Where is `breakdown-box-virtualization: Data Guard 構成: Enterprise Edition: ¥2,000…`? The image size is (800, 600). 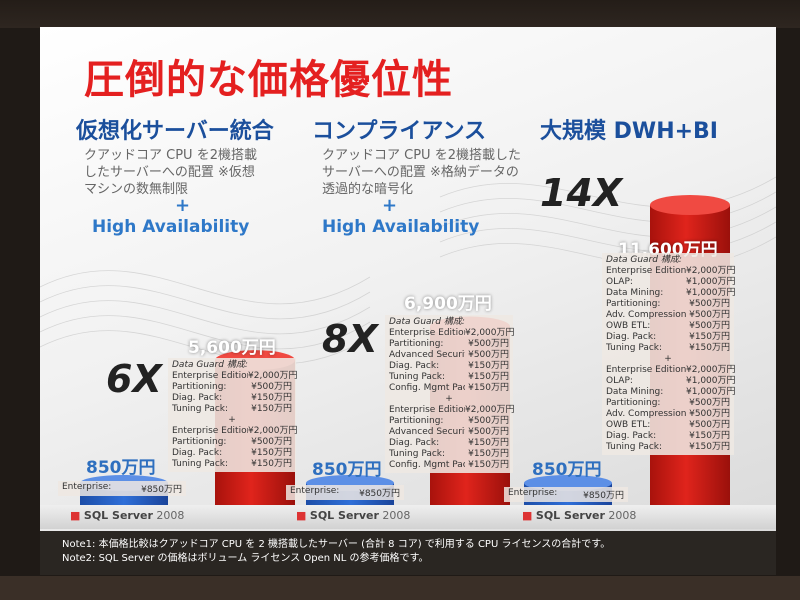
breakdown-box-virtualization: Data Guard 構成: Enterprise Edition: ¥2,000… is located at coordinates (233, 415).